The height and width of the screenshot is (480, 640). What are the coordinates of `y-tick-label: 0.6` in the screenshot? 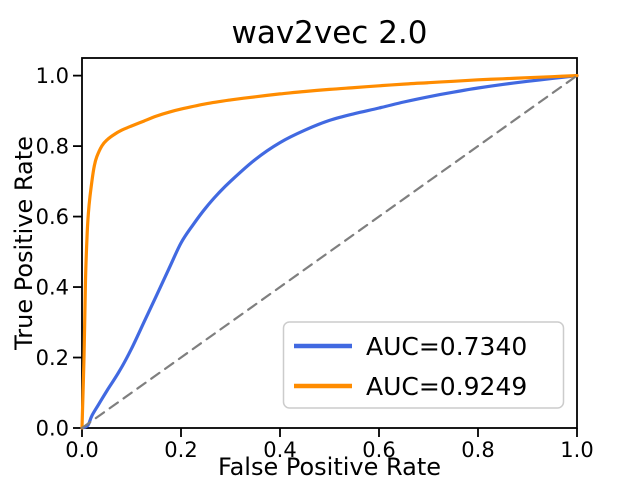 It's located at (52, 217).